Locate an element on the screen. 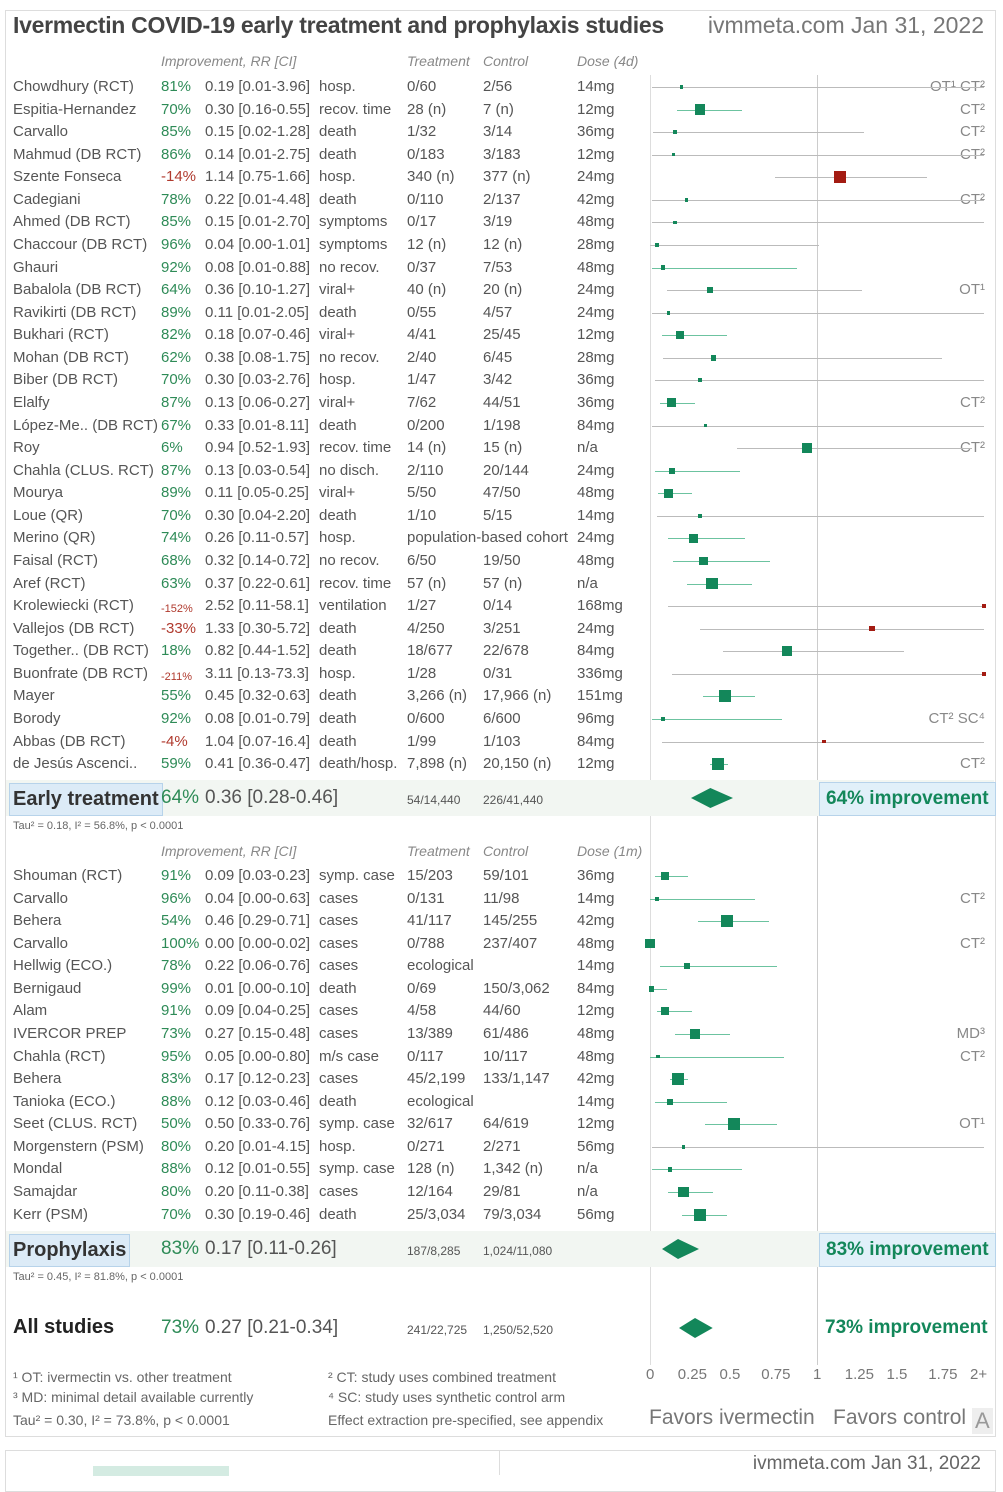 The height and width of the screenshot is (1492, 1003). dose: 151mg is located at coordinates (600, 696).